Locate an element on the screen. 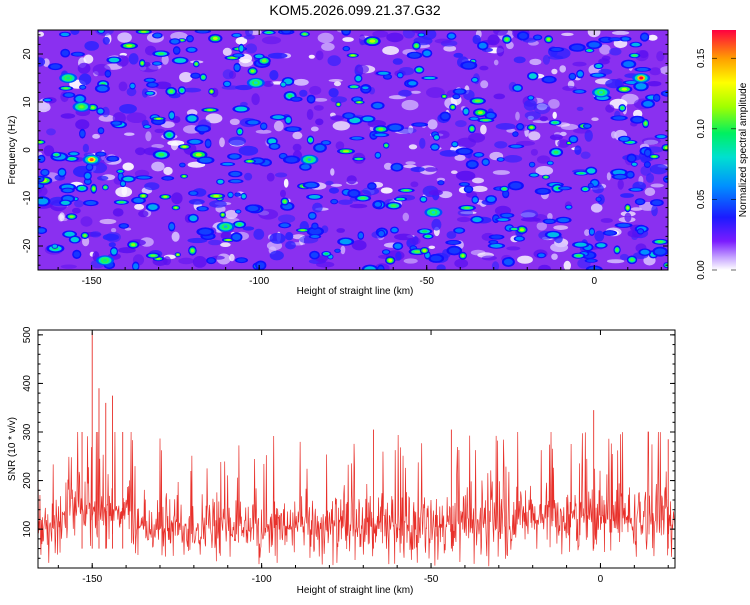 The width and height of the screenshot is (750, 605). snr-x-axis-label: Height of straight line (km) is located at coordinates (355, 590).